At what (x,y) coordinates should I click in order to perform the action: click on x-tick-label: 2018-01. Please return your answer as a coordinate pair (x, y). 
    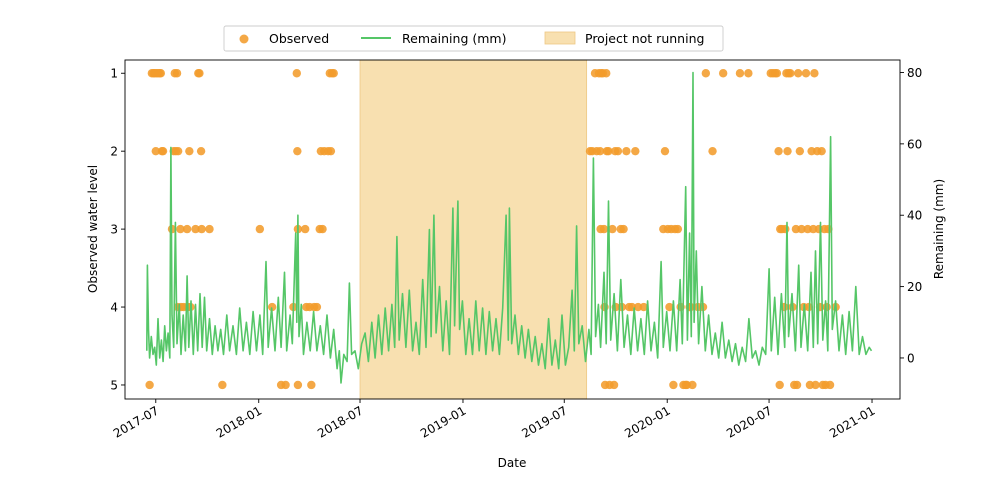
    Looking at the image, I should click on (239, 421).